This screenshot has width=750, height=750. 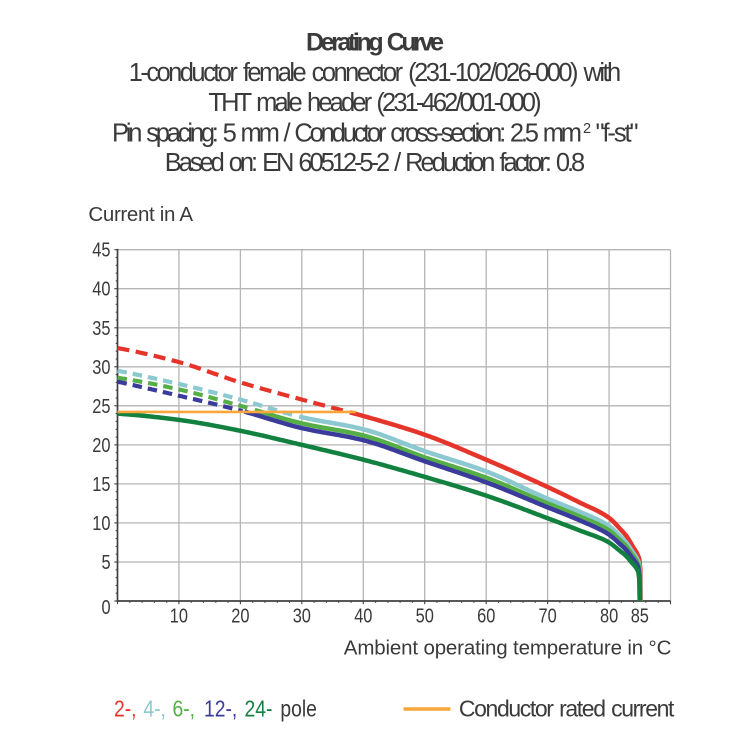 I want to click on svg-text: 0, so click(x=105, y=606).